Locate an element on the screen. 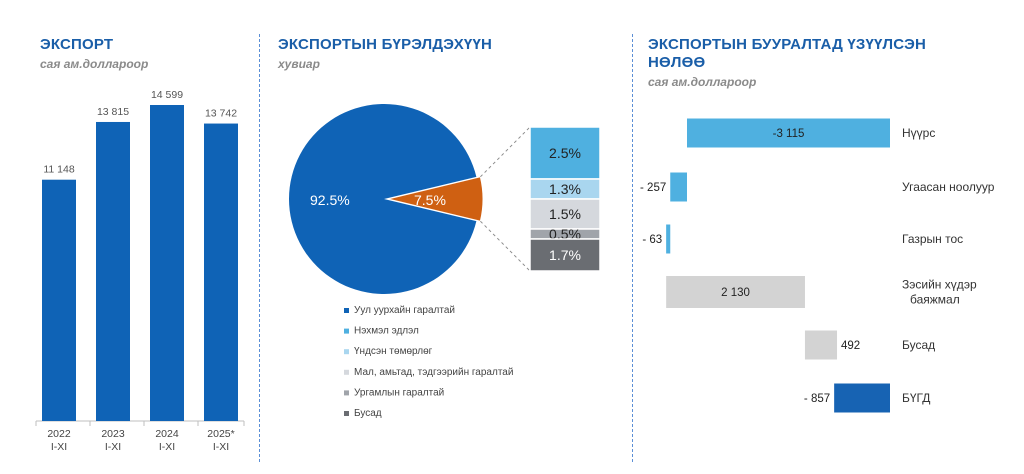  legend-entry: Үндсэн төмөрлөг is located at coordinates (393, 351).